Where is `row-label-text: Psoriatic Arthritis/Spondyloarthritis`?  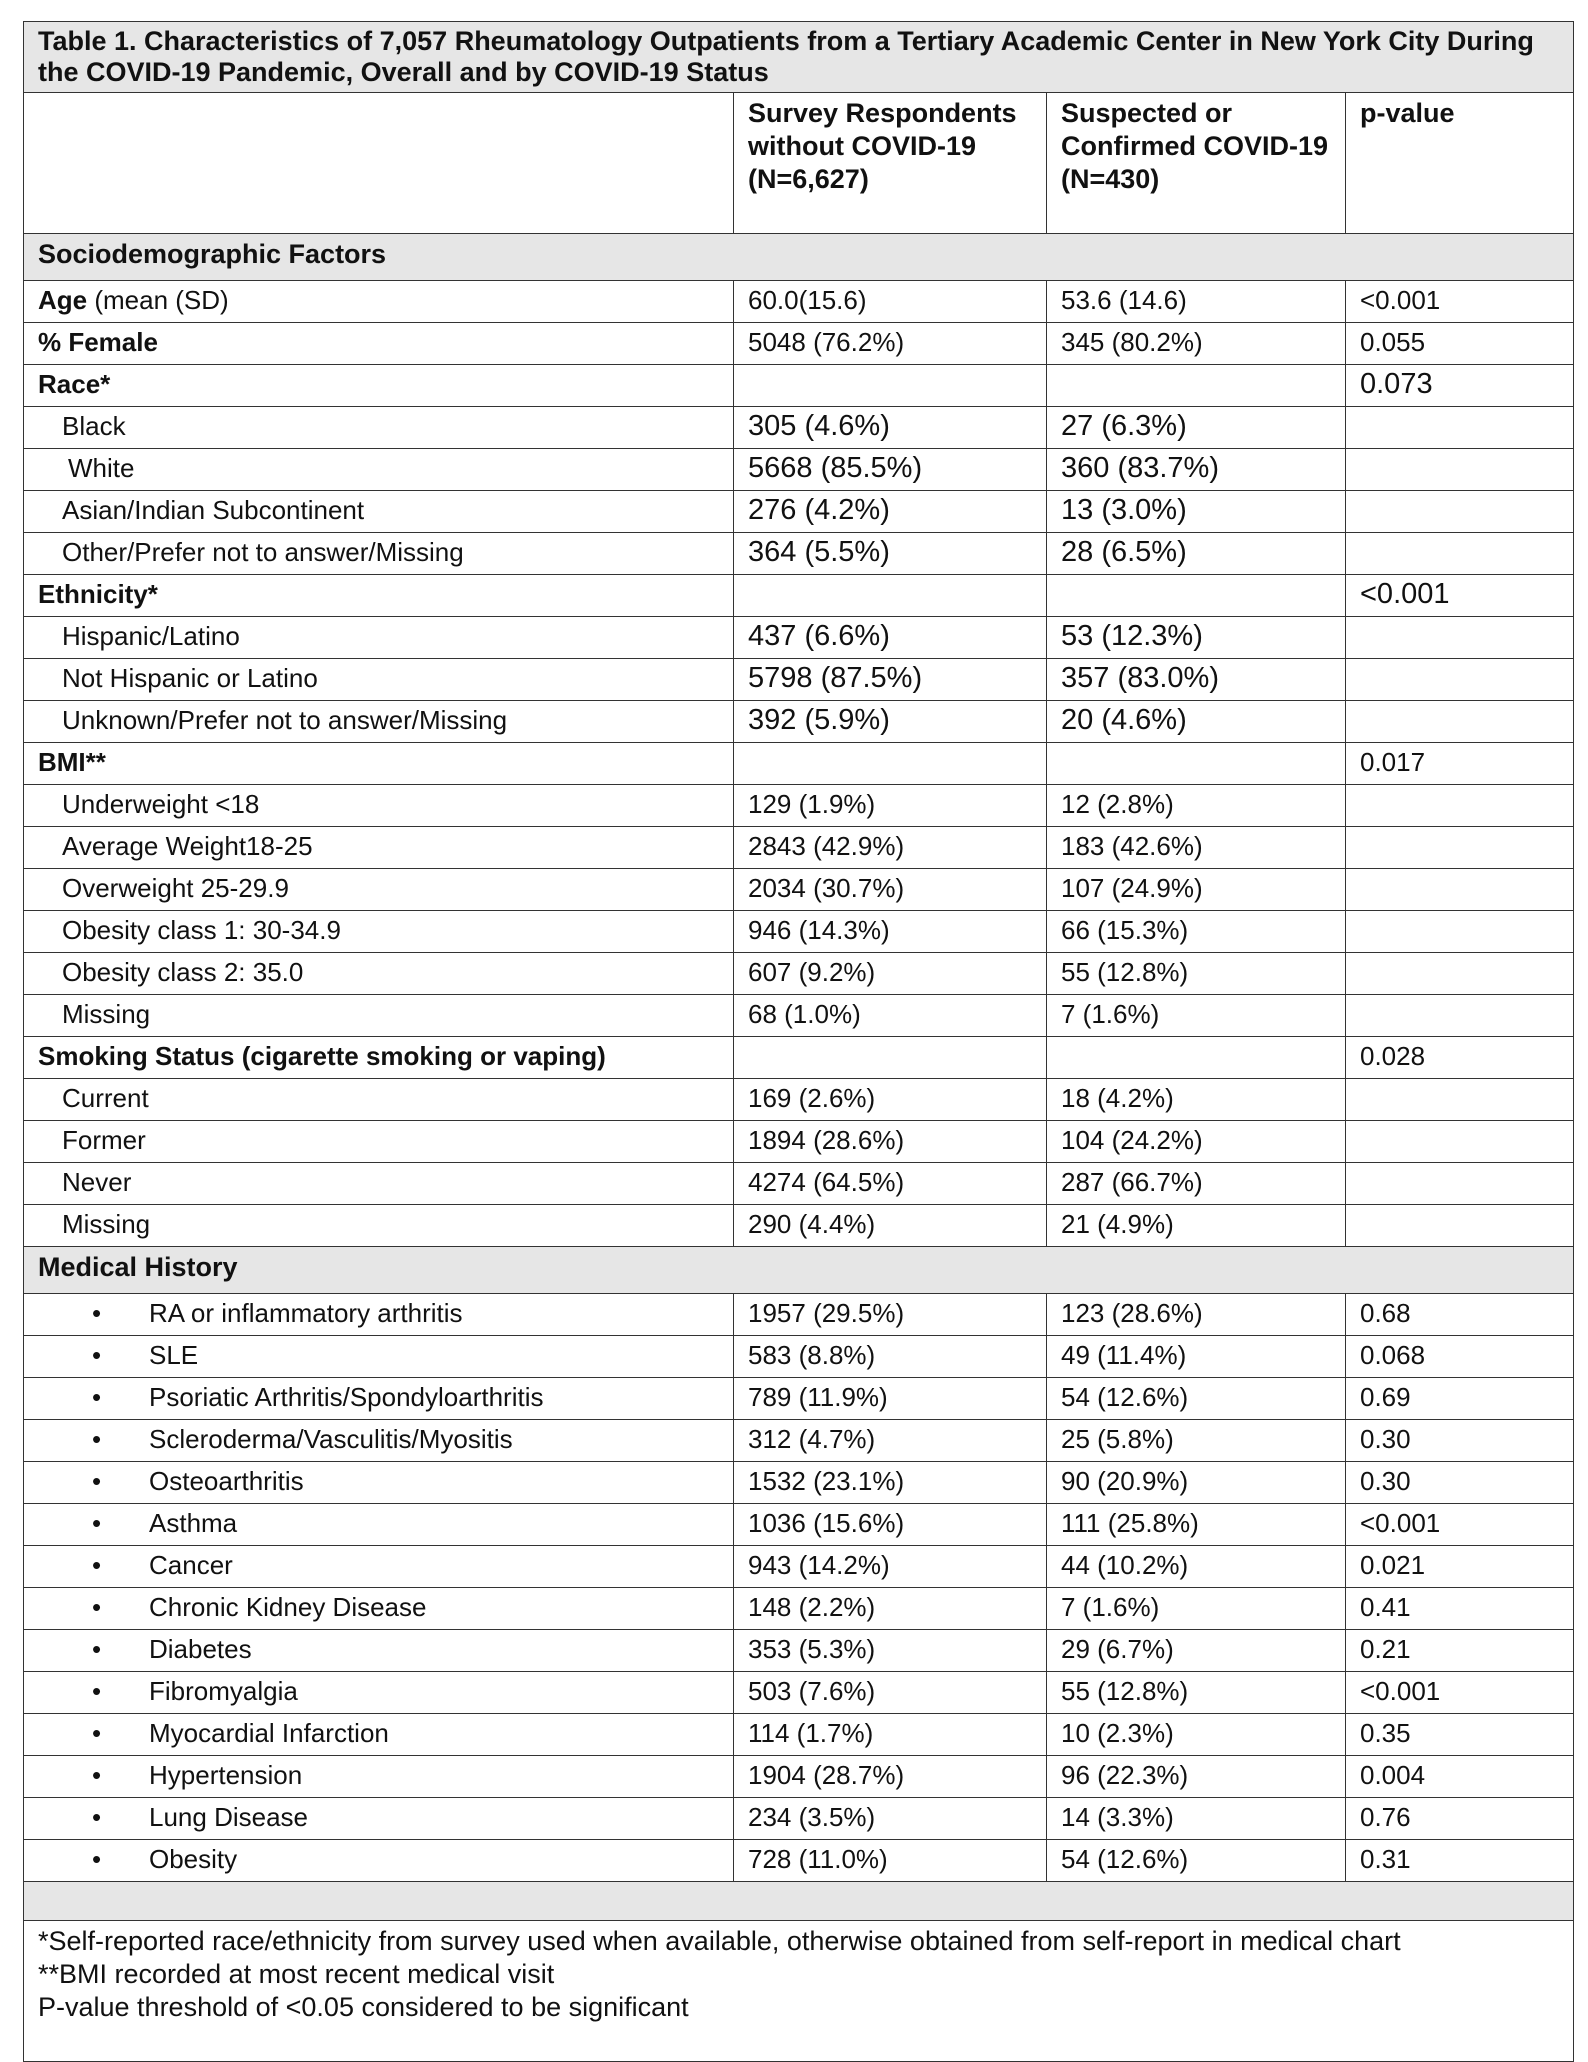 row-label-text: Psoriatic Arthritis/Spondyloarthritis is located at coordinates (346, 1397).